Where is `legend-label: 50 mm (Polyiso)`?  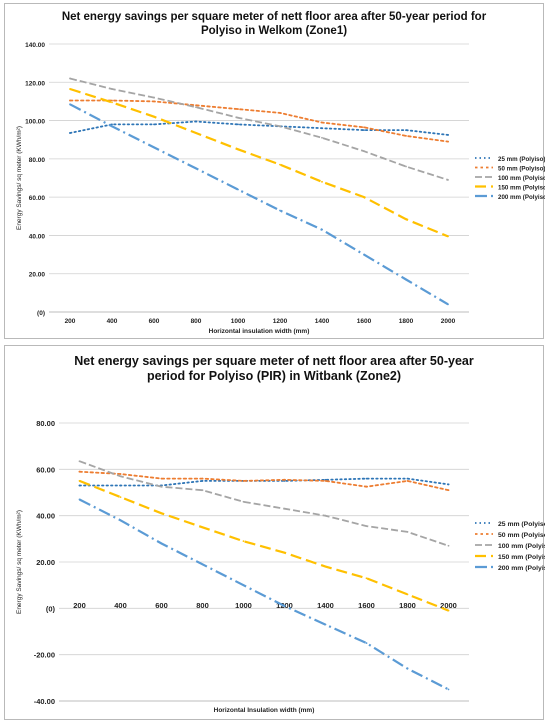 legend-label: 50 mm (Polyiso) is located at coordinates (521, 169).